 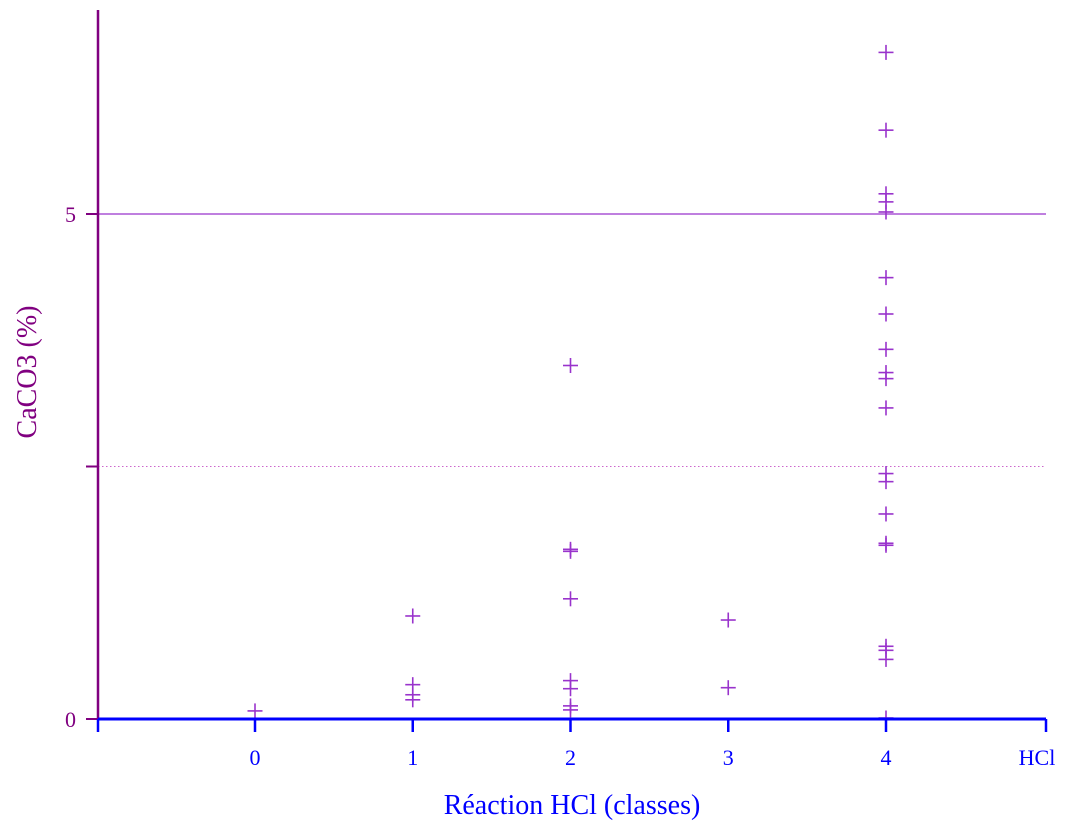 I want to click on y-tick-label: 0, so click(x=70, y=719).